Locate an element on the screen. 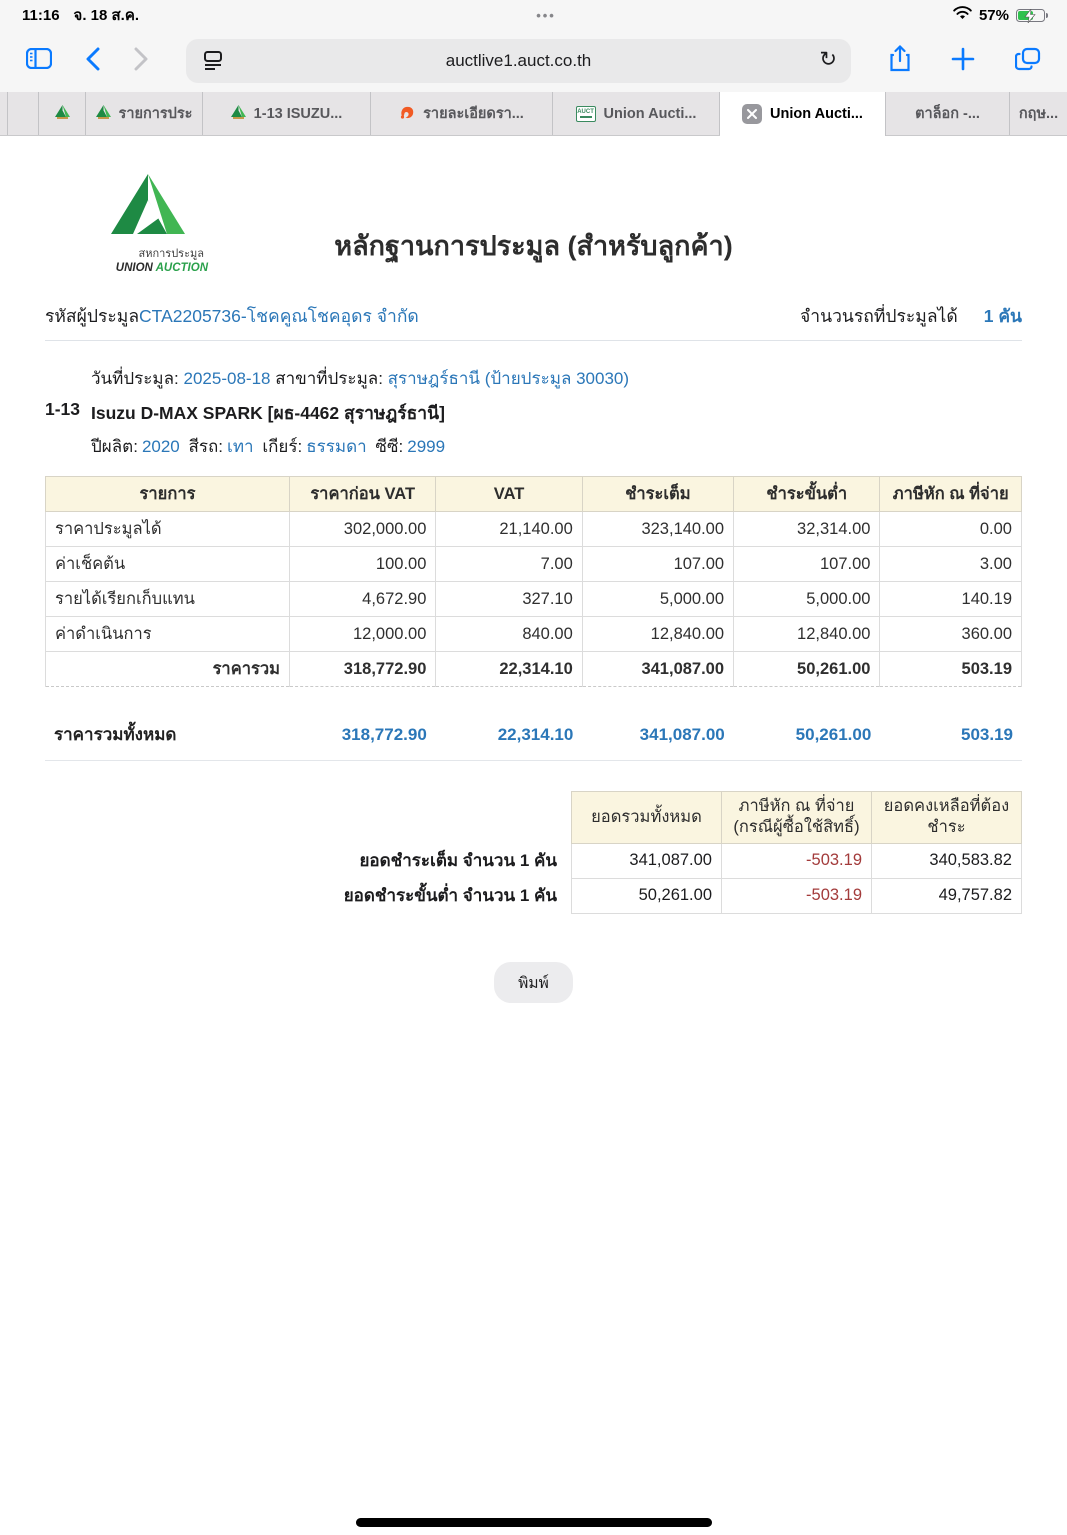 Image resolution: width=1067 pixels, height=1535 pixels. union-auction-favicon is located at coordinates (103, 113).